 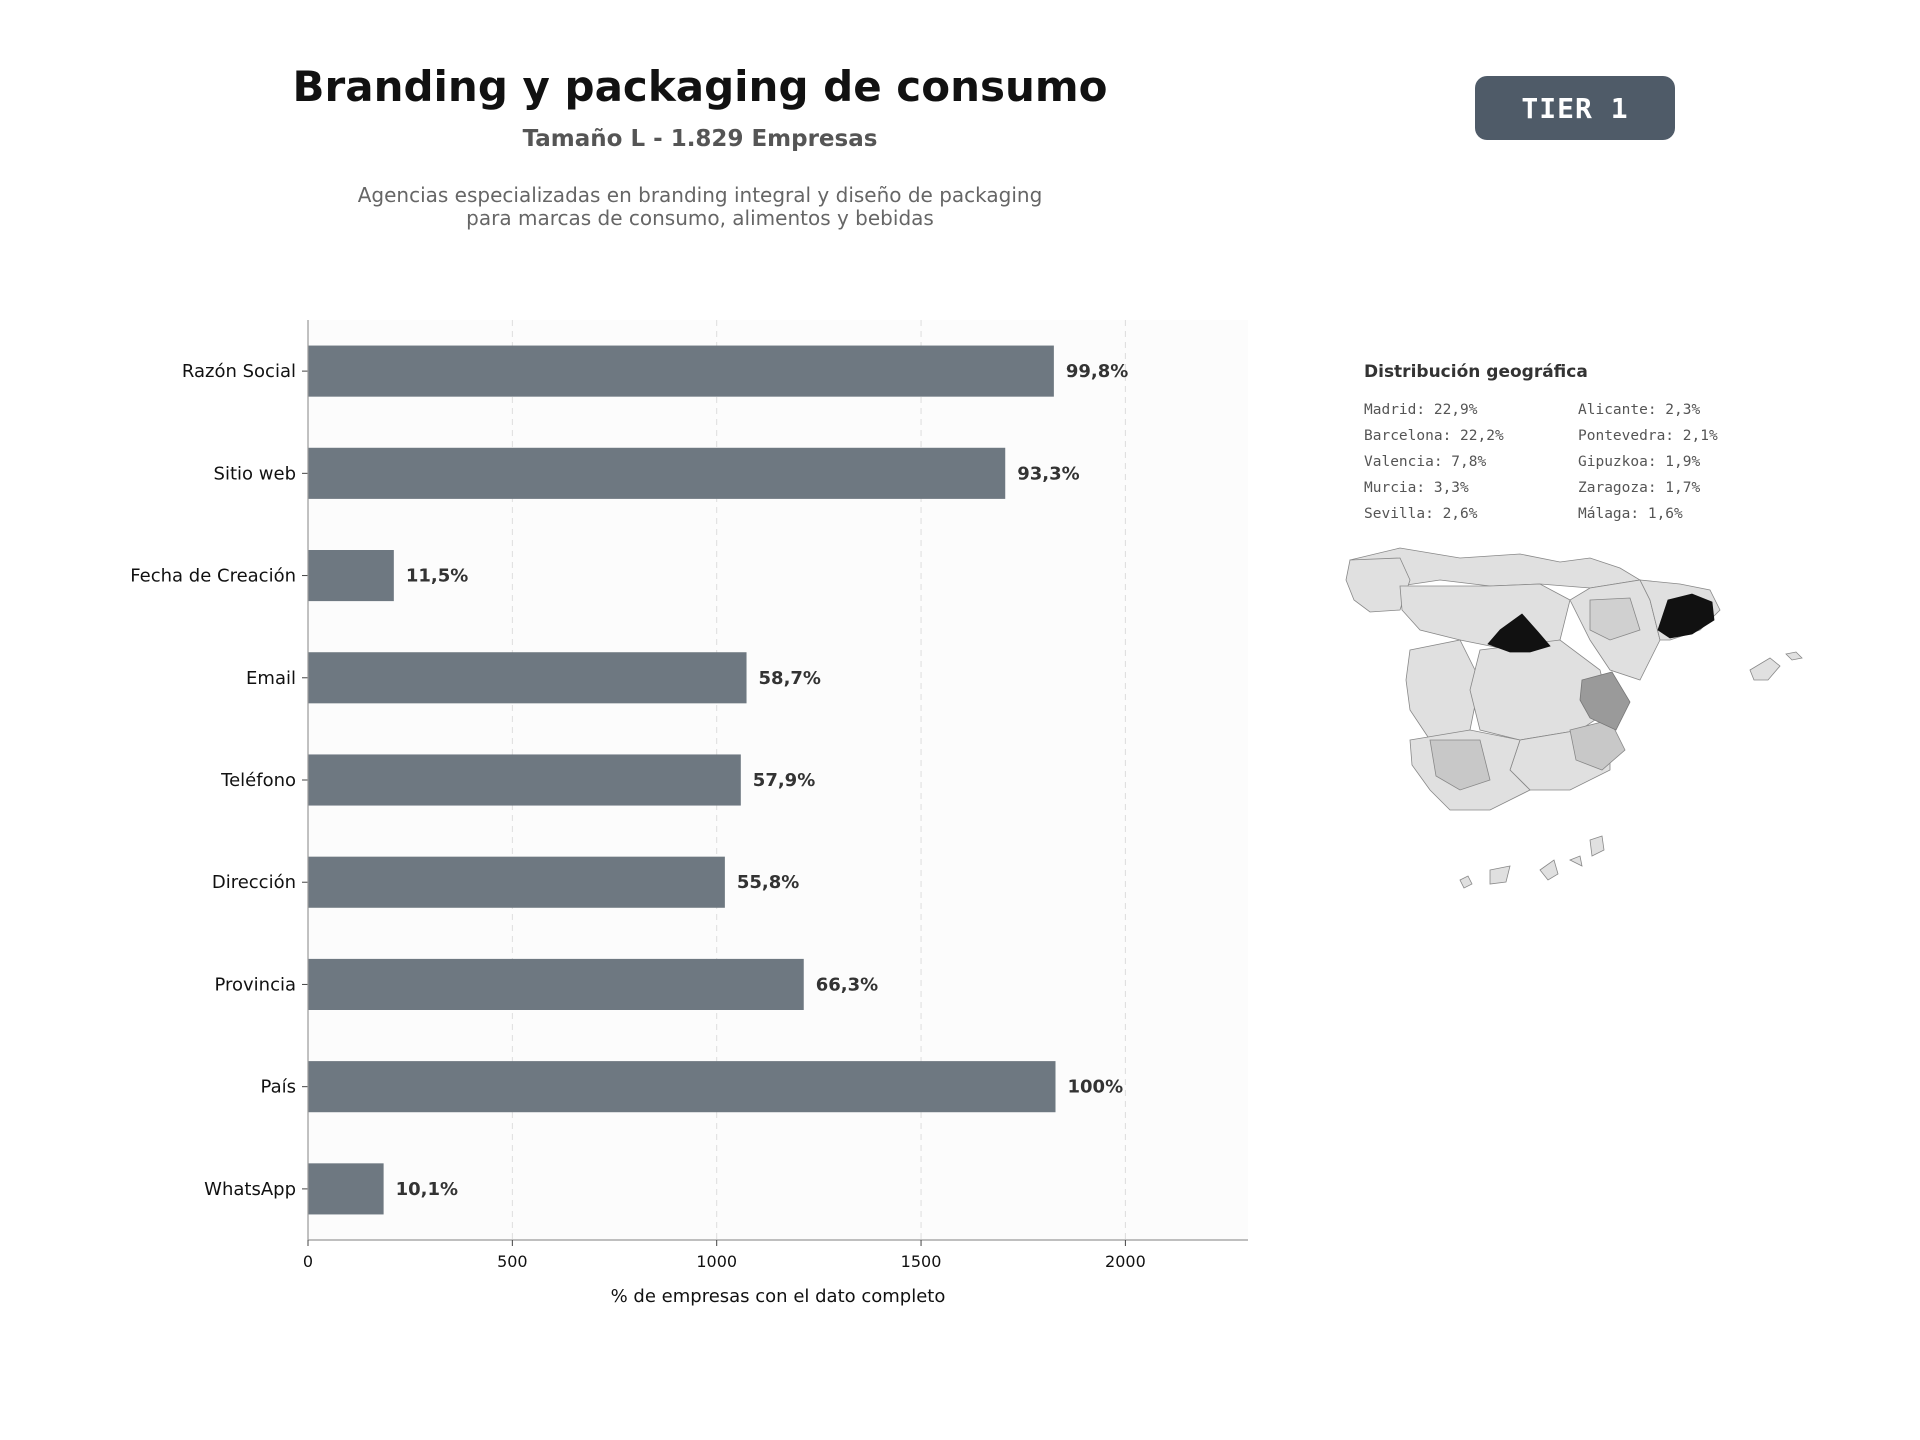 What do you see at coordinates (778, 1296) in the screenshot?
I see `x-axis-label: % de empresas con el dato completo` at bounding box center [778, 1296].